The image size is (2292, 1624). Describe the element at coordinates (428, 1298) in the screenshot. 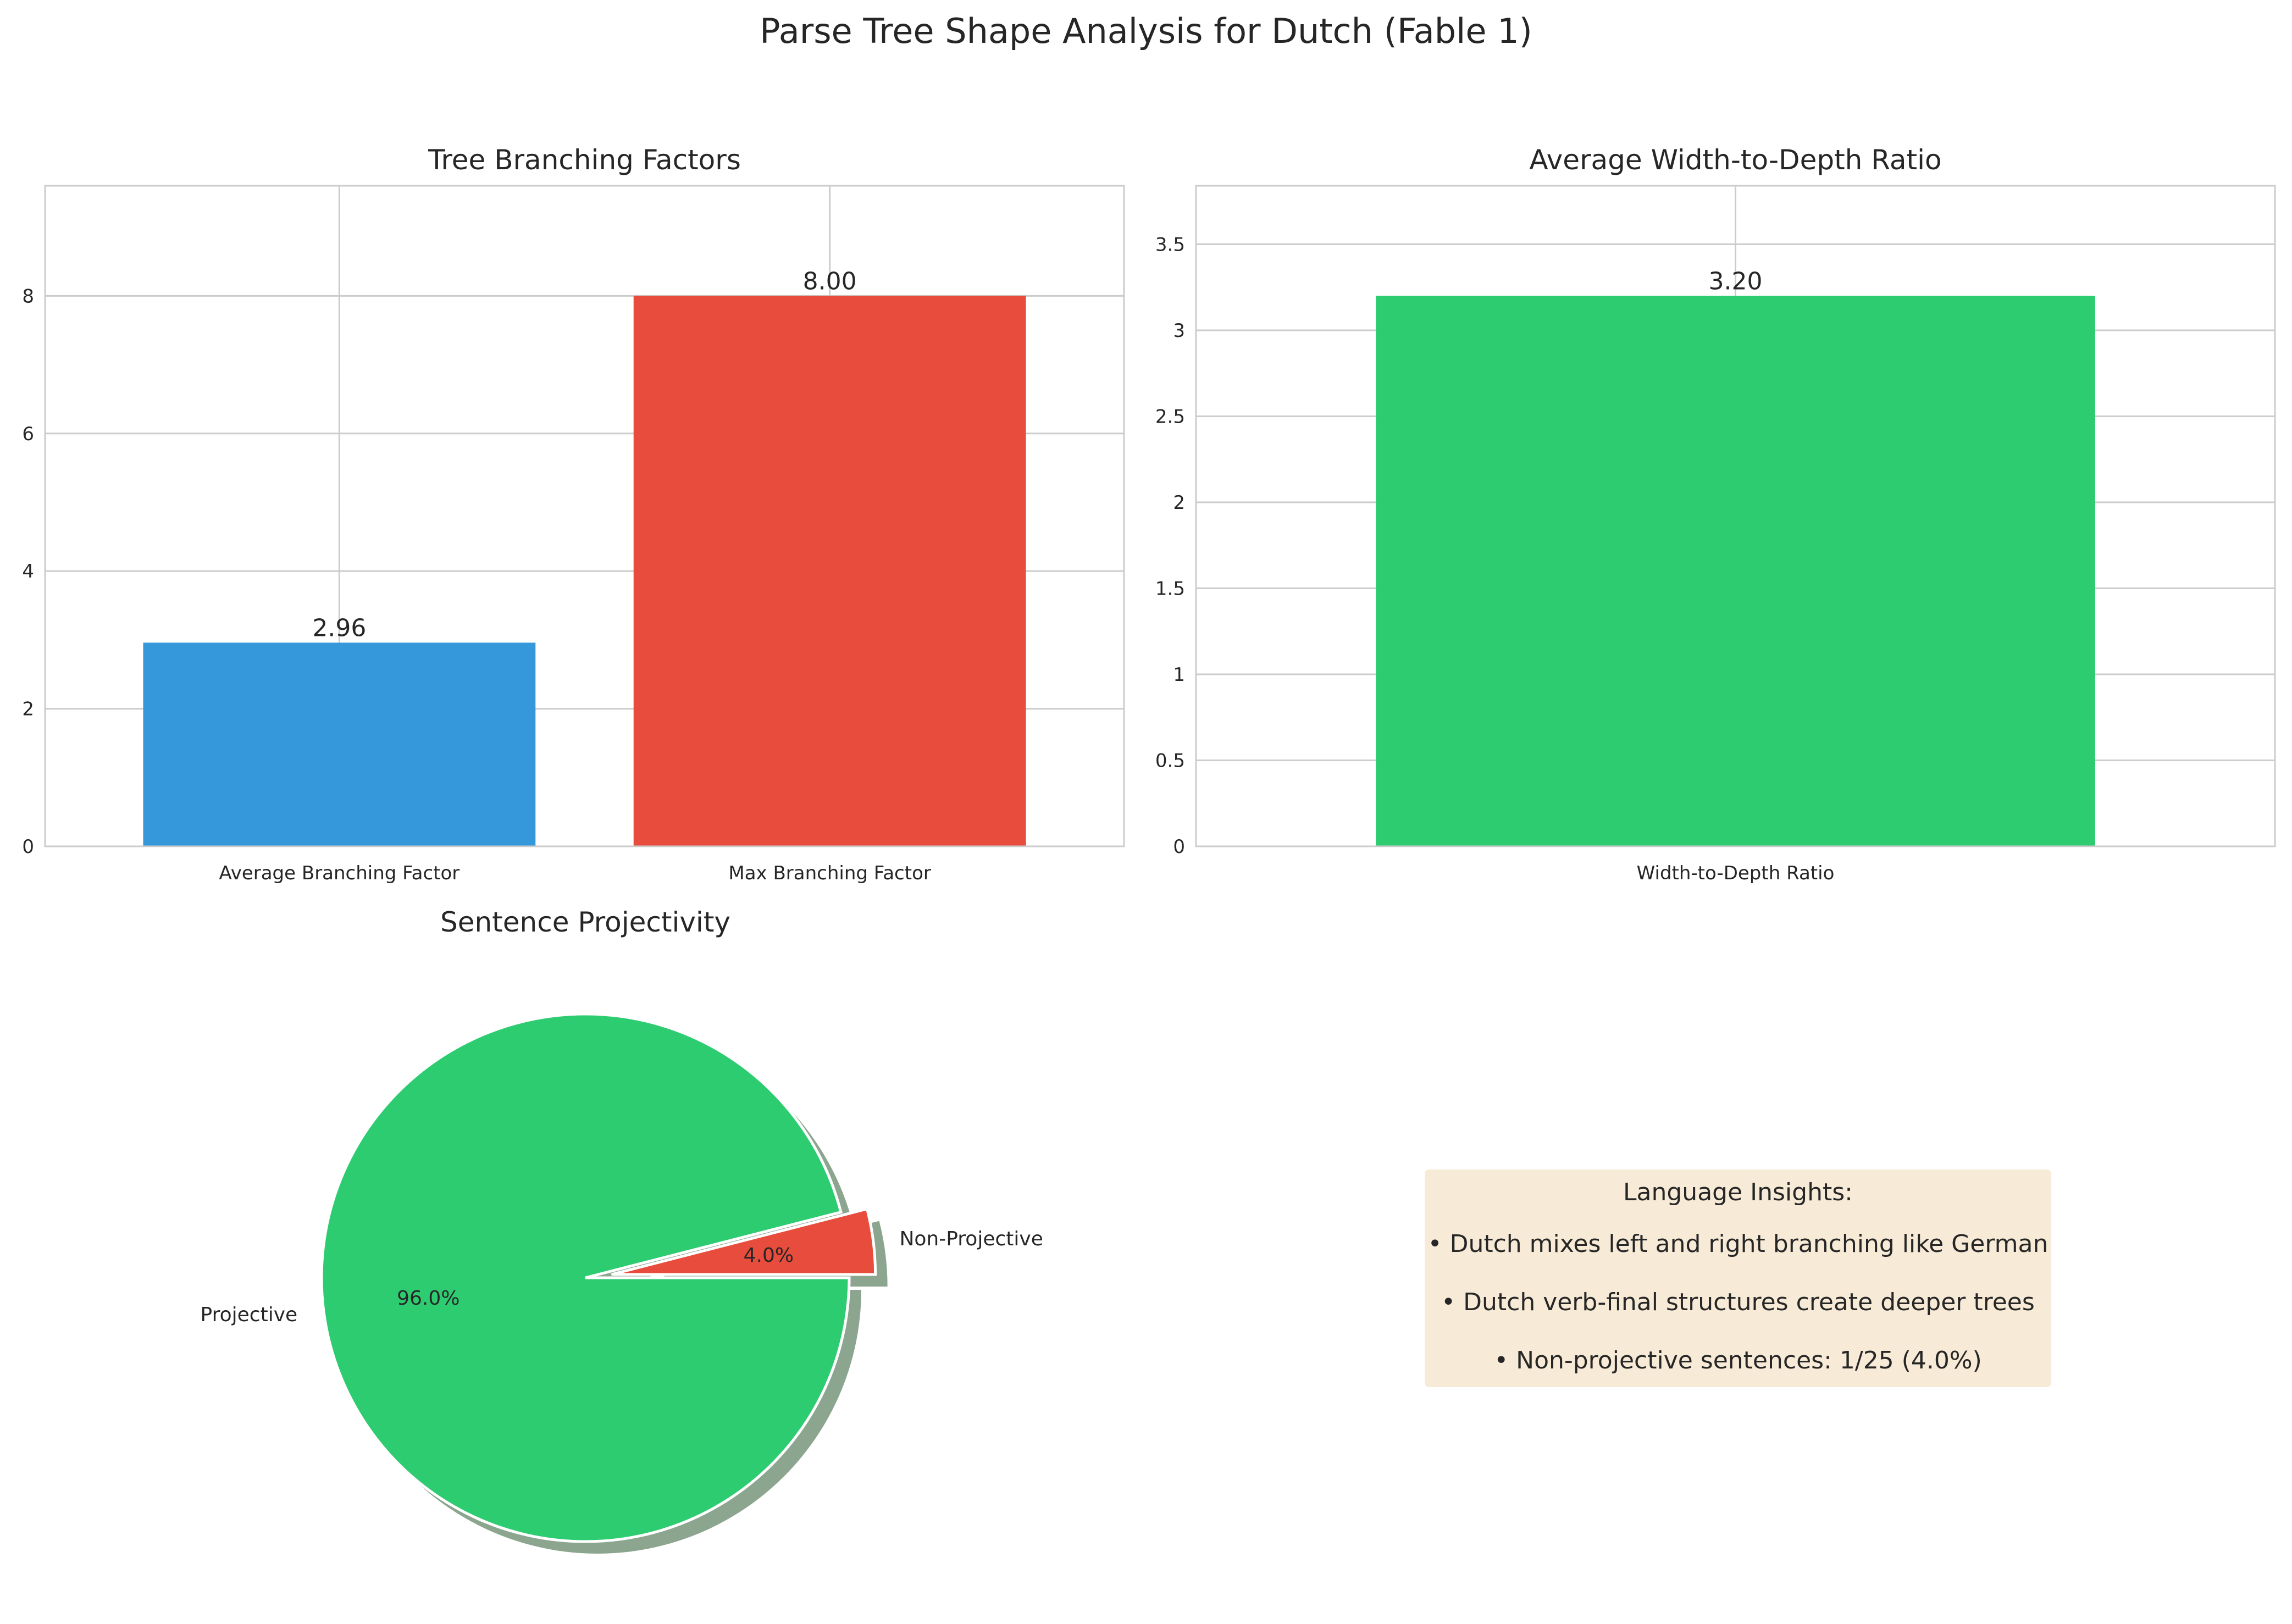

I see `pie-percent-label: 96.0%` at that location.